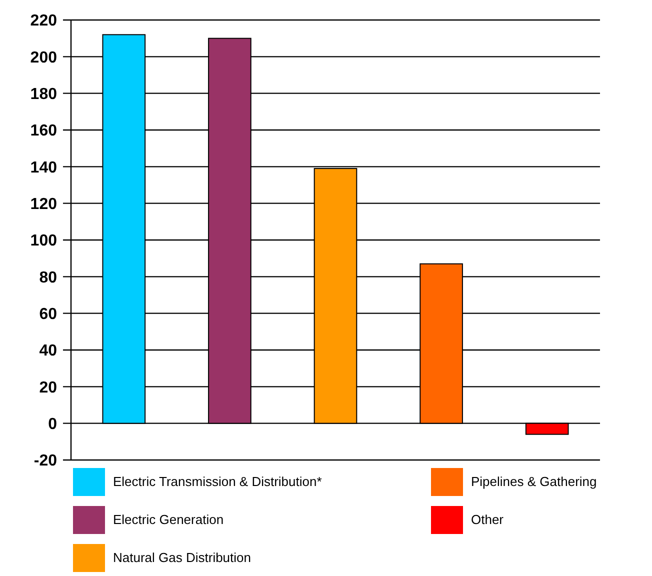  What do you see at coordinates (48, 277) in the screenshot?
I see `y-tick-label: 80` at bounding box center [48, 277].